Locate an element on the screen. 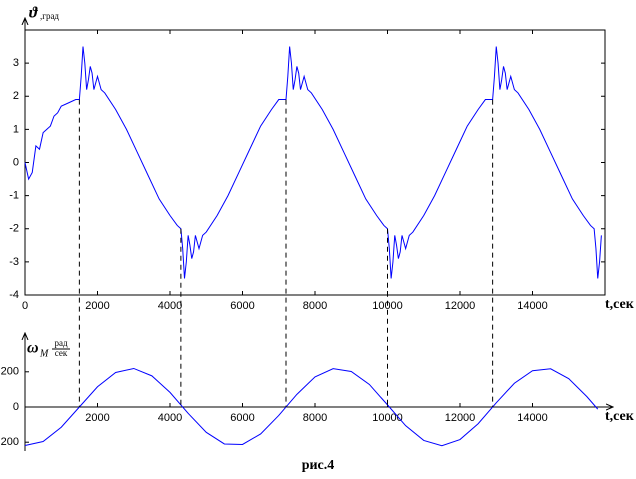  x-tick-label: 0 is located at coordinates (25, 306).